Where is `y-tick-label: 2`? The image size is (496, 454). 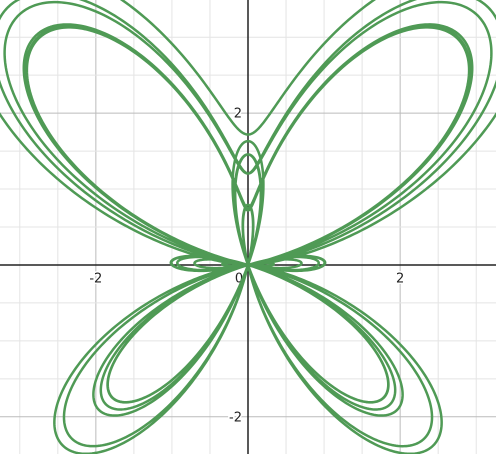
y-tick-label: 2 is located at coordinates (238, 114).